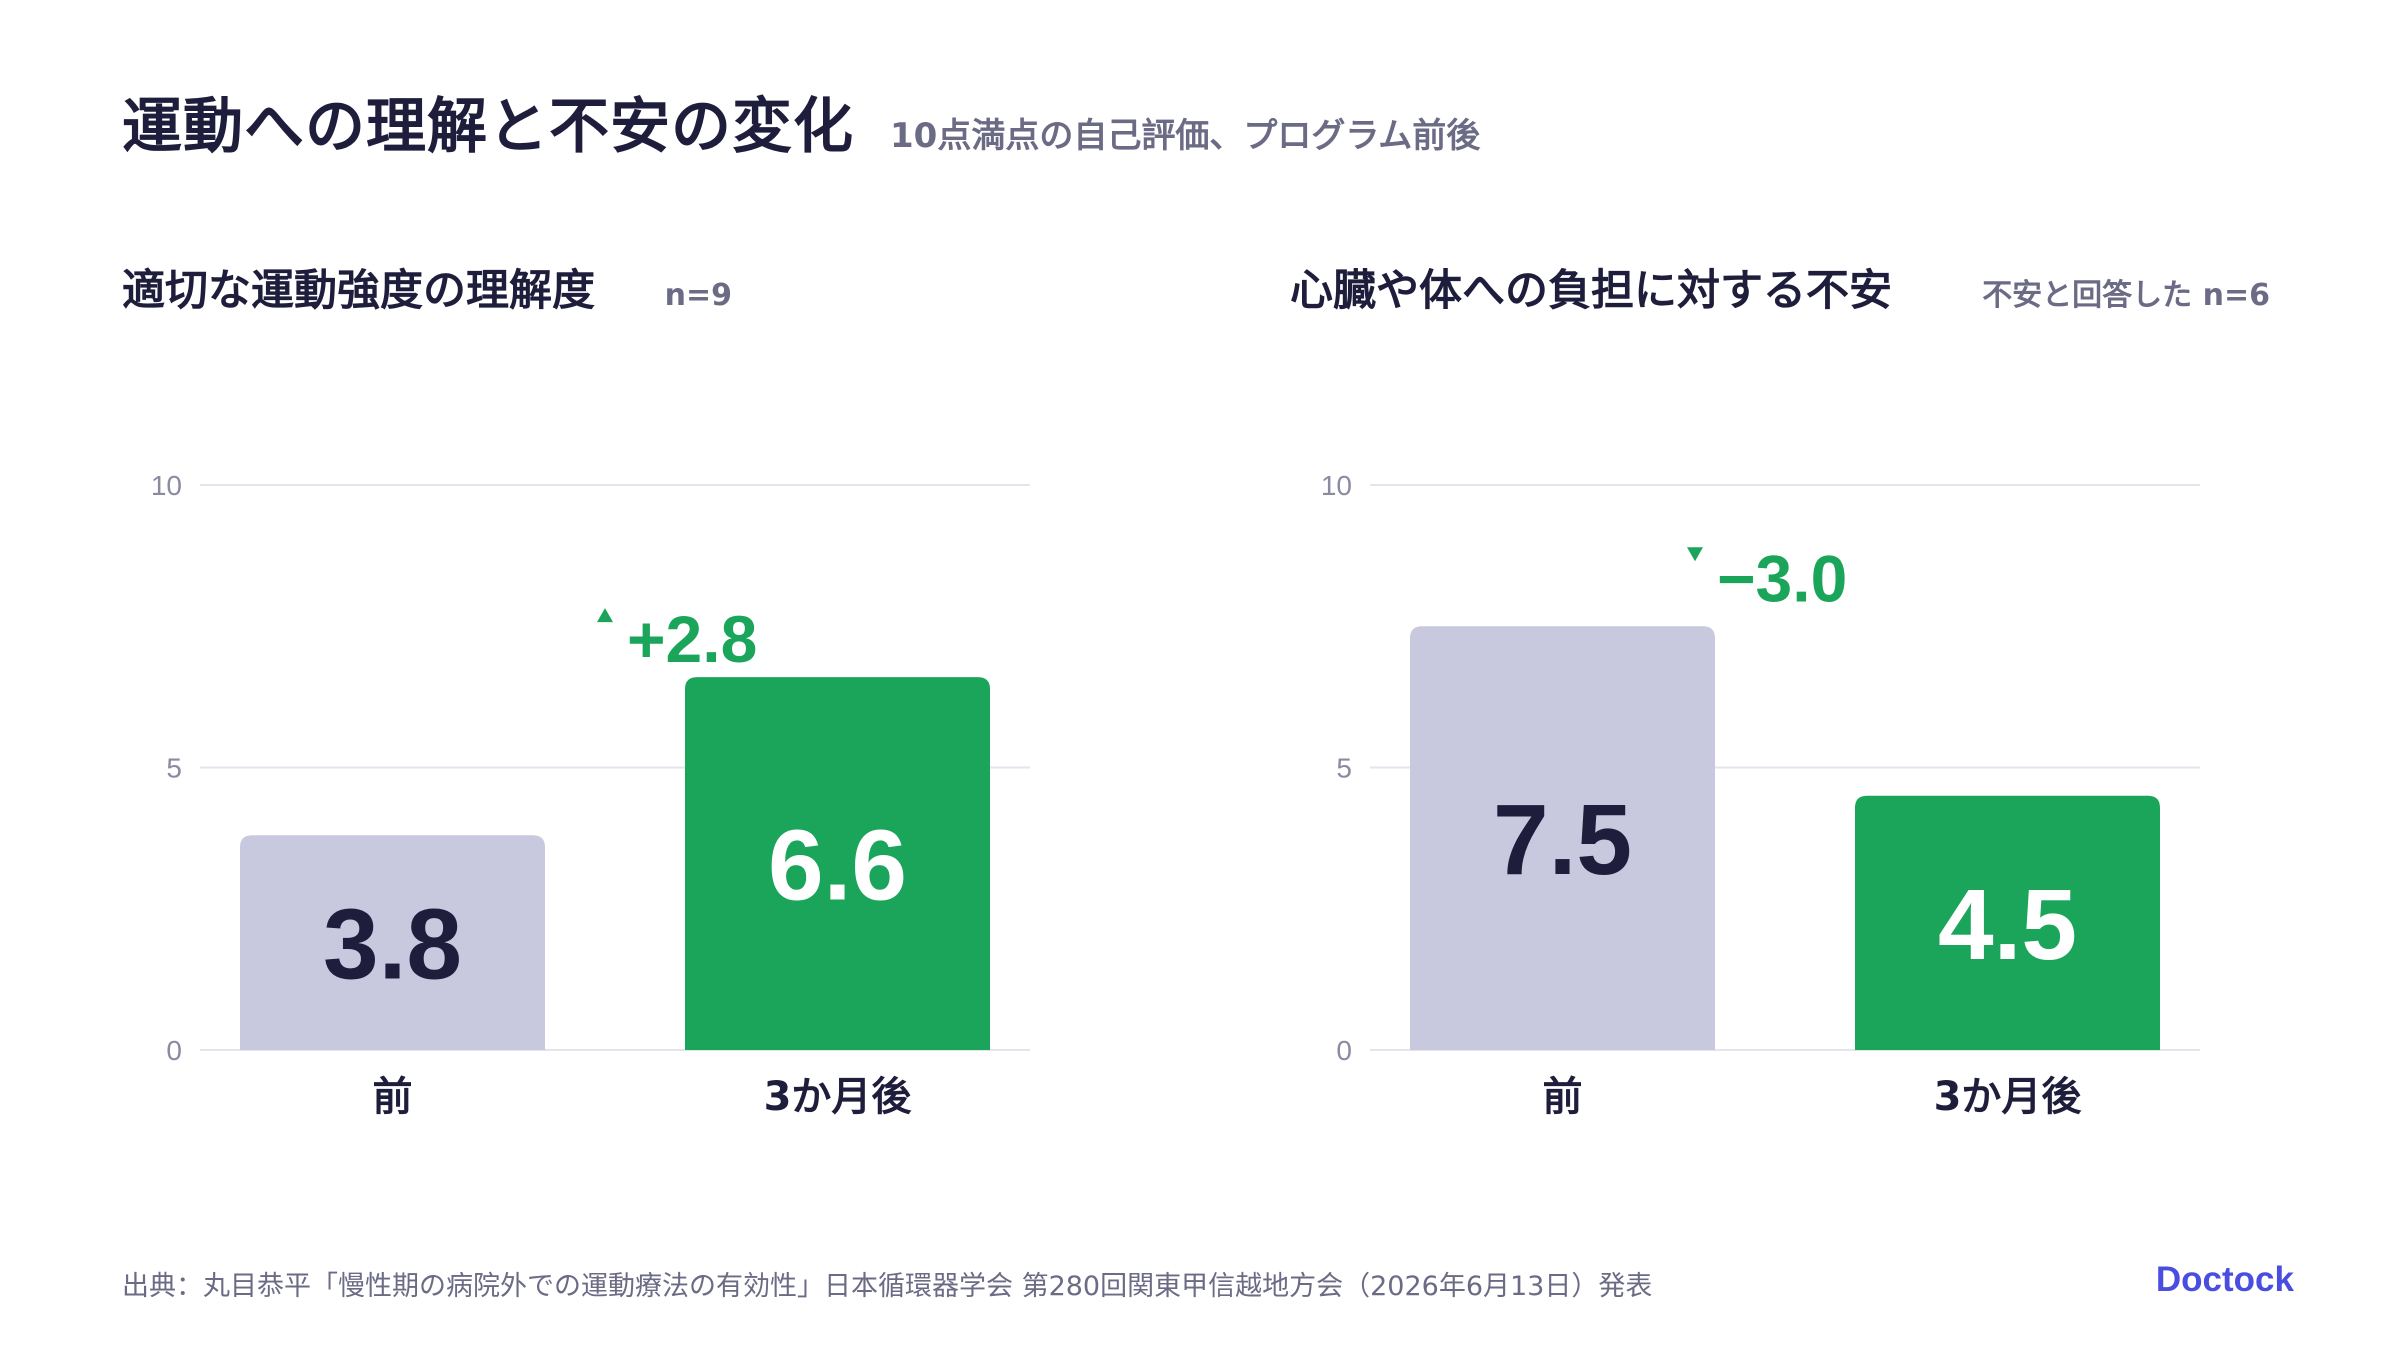 The width and height of the screenshot is (2400, 1350). I want to click on left-bar-value-label: 6.6, so click(837, 866).